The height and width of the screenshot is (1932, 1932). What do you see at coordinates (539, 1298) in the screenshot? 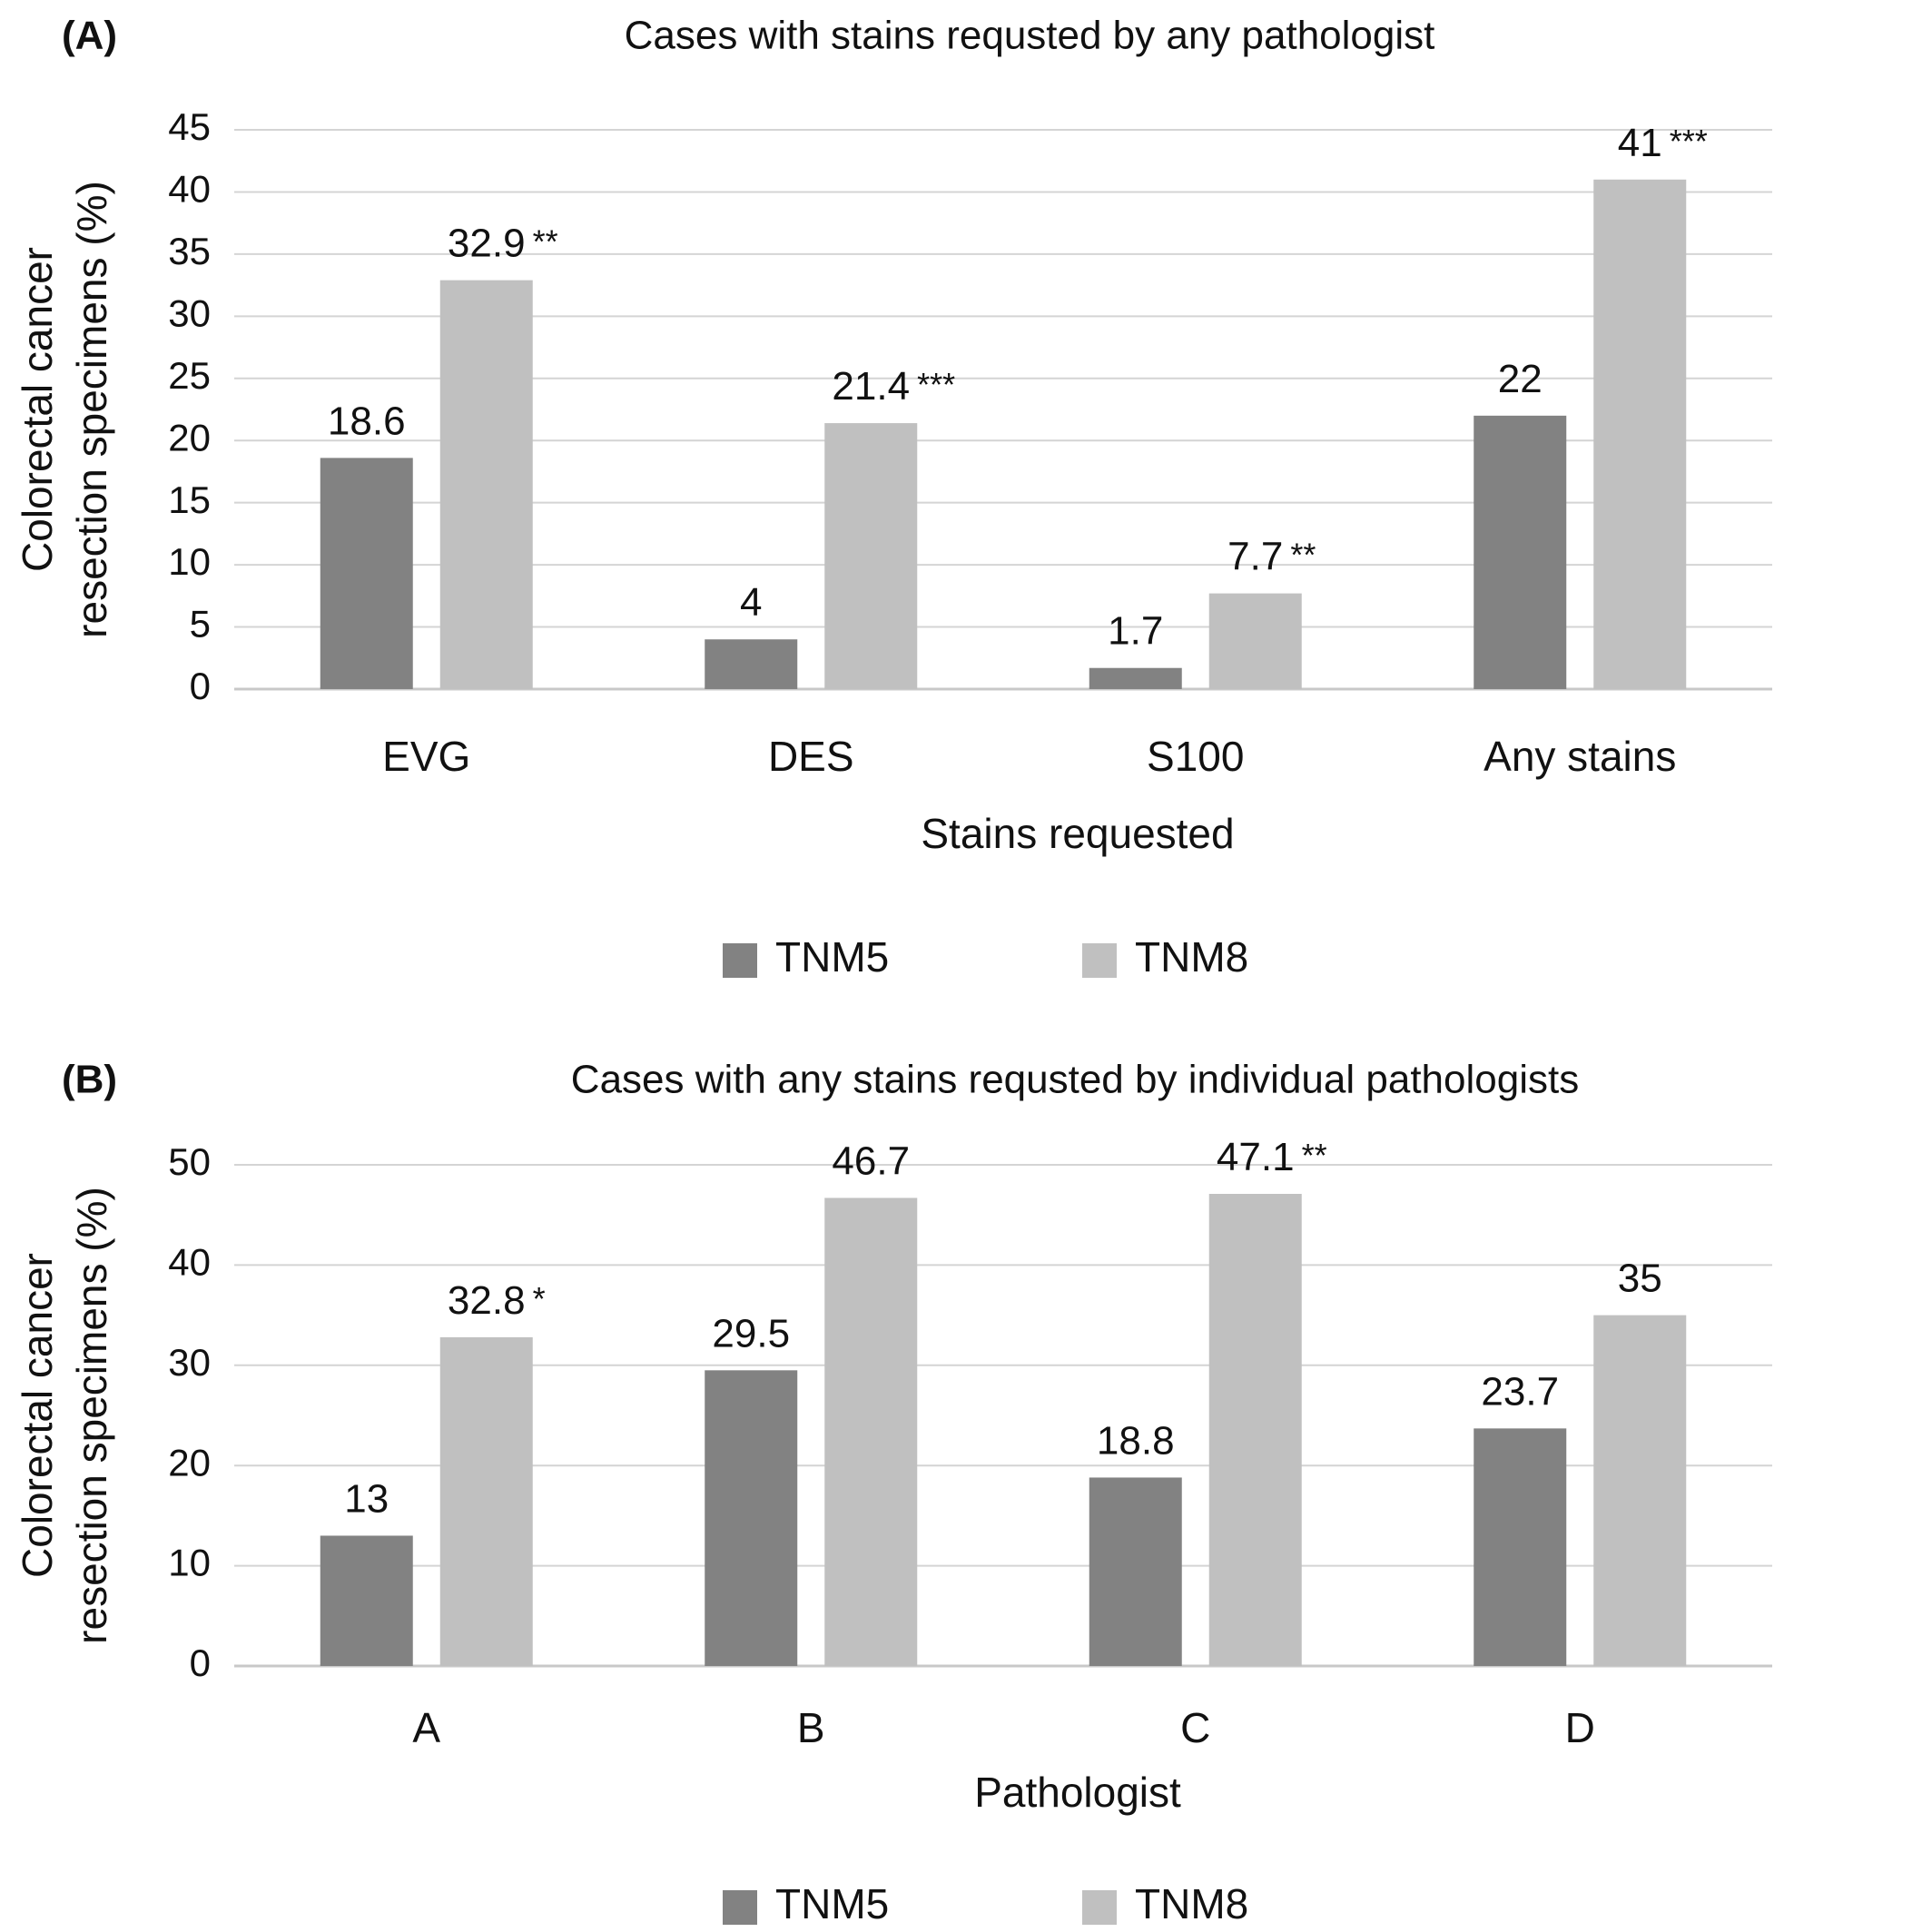
I see `significance-marker: *` at bounding box center [539, 1298].